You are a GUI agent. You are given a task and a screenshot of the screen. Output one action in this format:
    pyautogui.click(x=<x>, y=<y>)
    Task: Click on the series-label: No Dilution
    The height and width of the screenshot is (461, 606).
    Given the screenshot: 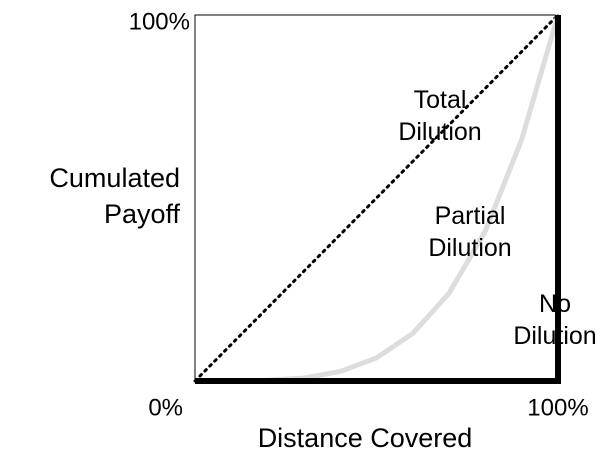 What is the action you would take?
    pyautogui.click(x=555, y=320)
    